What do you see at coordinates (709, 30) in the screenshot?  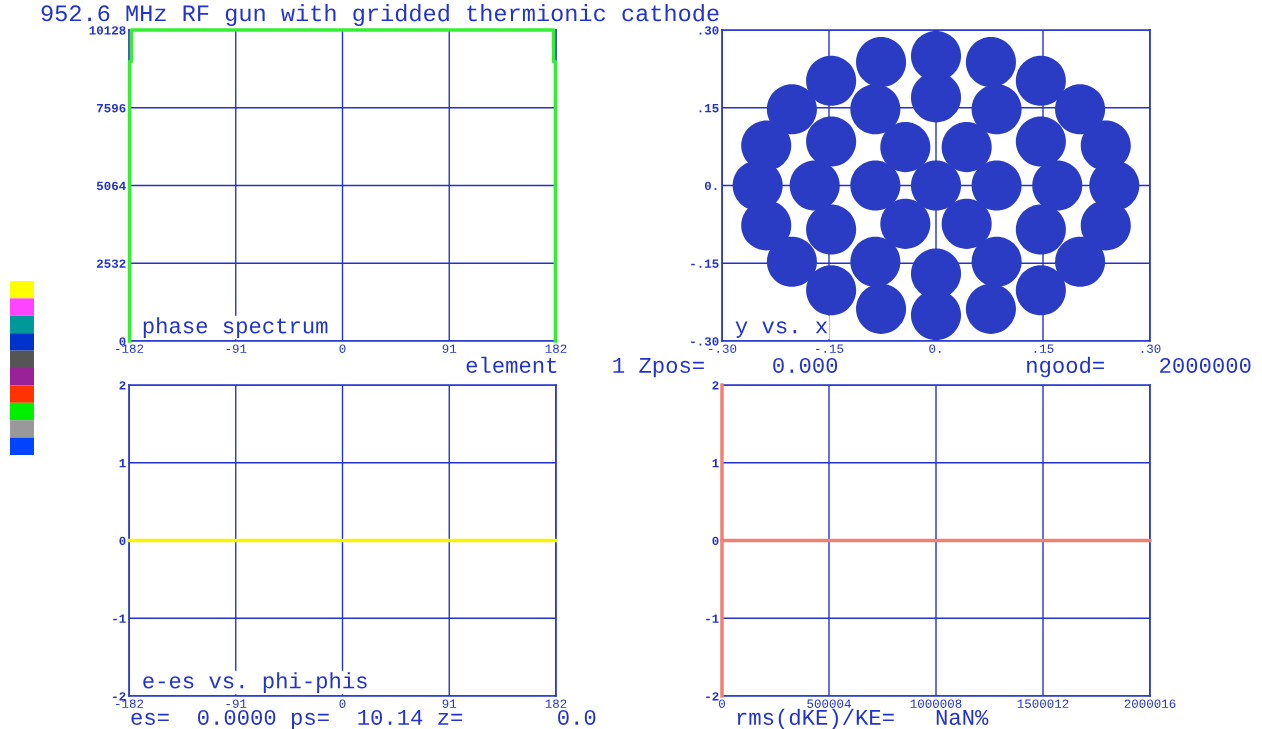 I see `y-tick-label: .30` at bounding box center [709, 30].